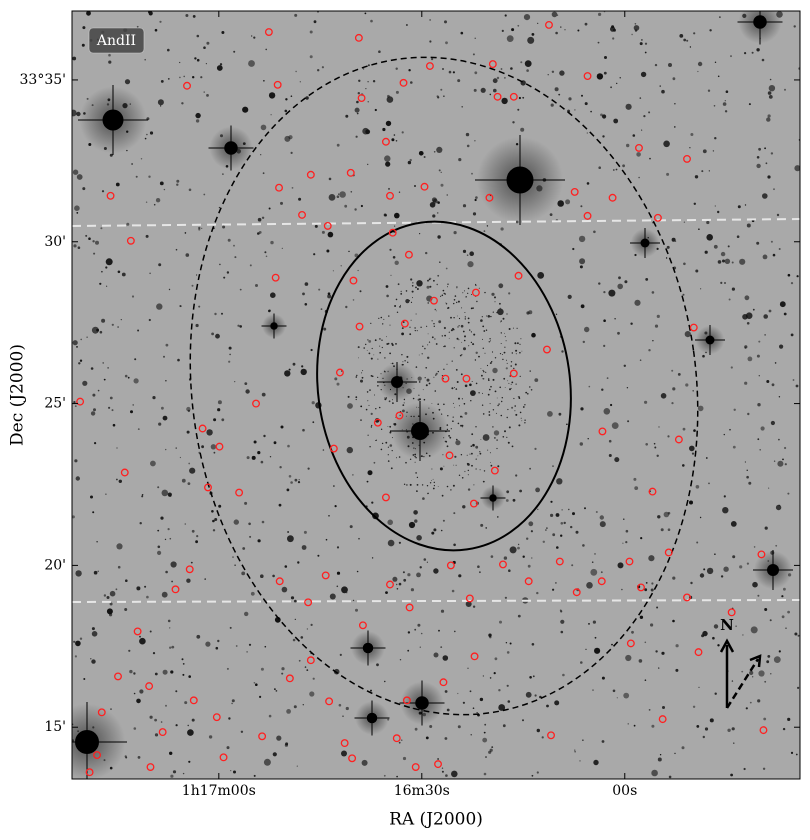  Describe the element at coordinates (755, 661) in the screenshot. I see `east-arrow-head` at that location.